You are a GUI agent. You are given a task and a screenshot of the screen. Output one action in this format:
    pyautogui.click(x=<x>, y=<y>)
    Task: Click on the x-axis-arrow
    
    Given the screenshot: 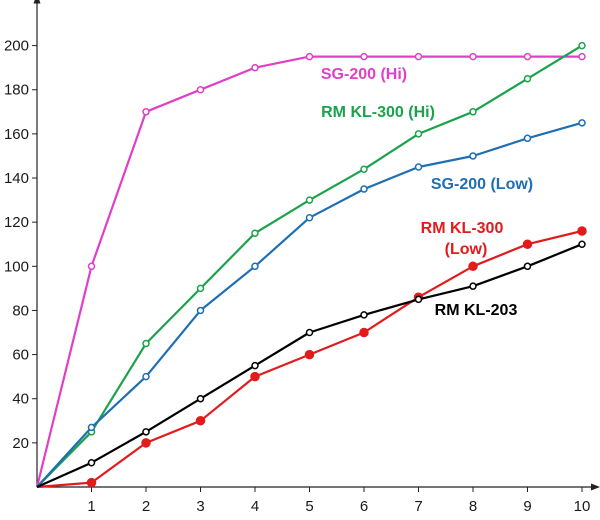 What is the action you would take?
    pyautogui.click(x=595, y=487)
    